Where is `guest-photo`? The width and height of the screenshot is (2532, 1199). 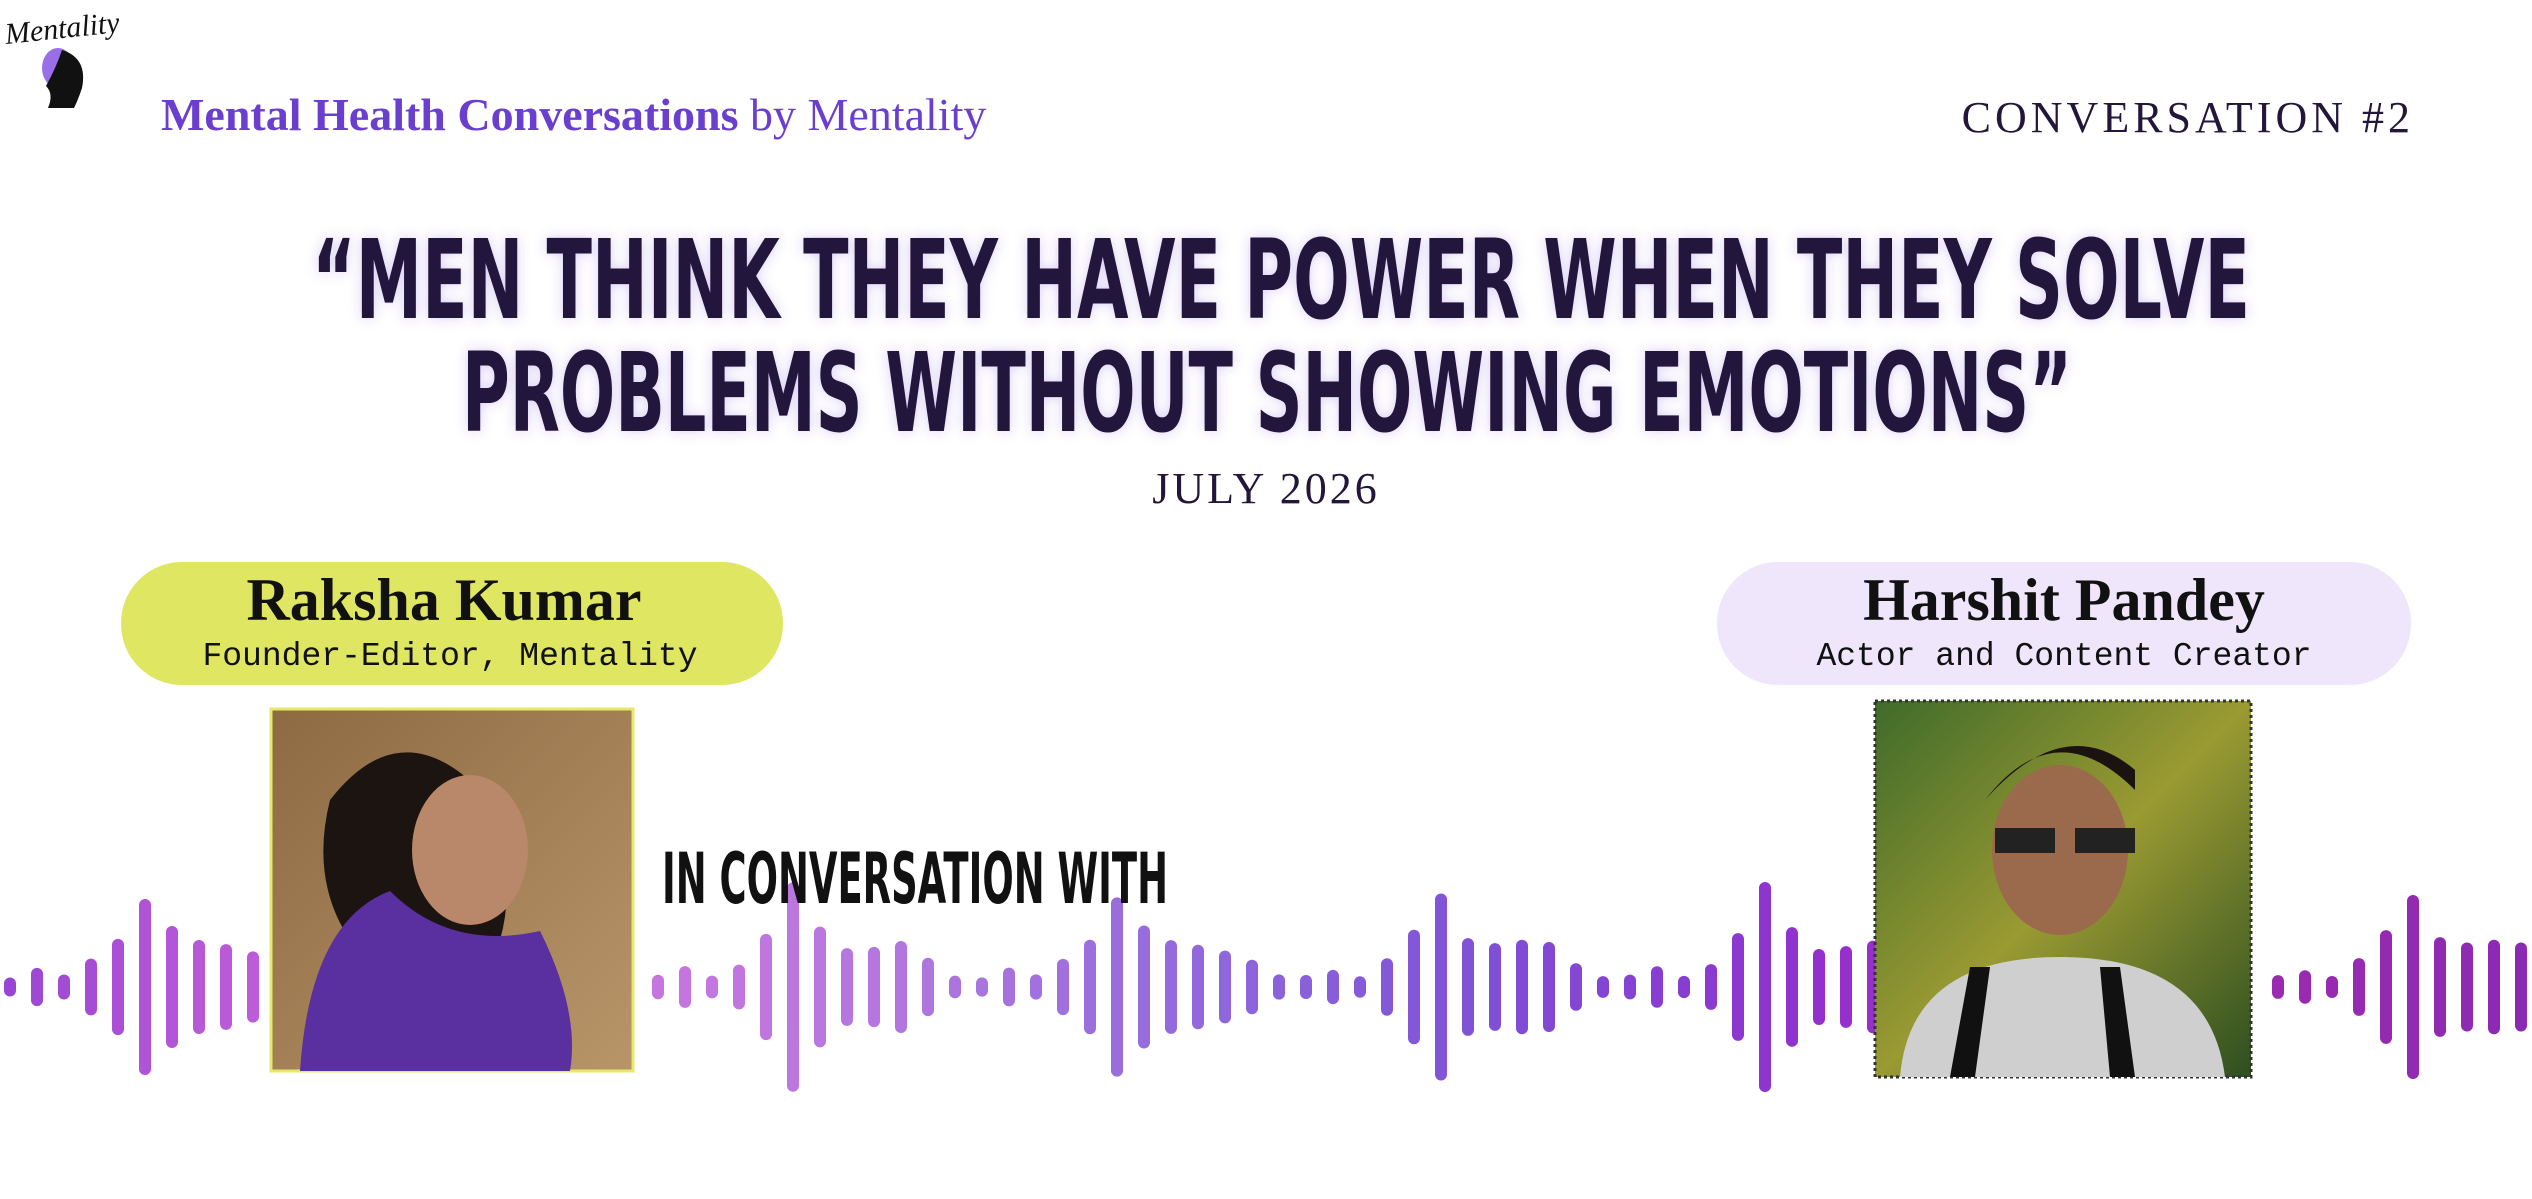
guest-photo is located at coordinates (2063, 889).